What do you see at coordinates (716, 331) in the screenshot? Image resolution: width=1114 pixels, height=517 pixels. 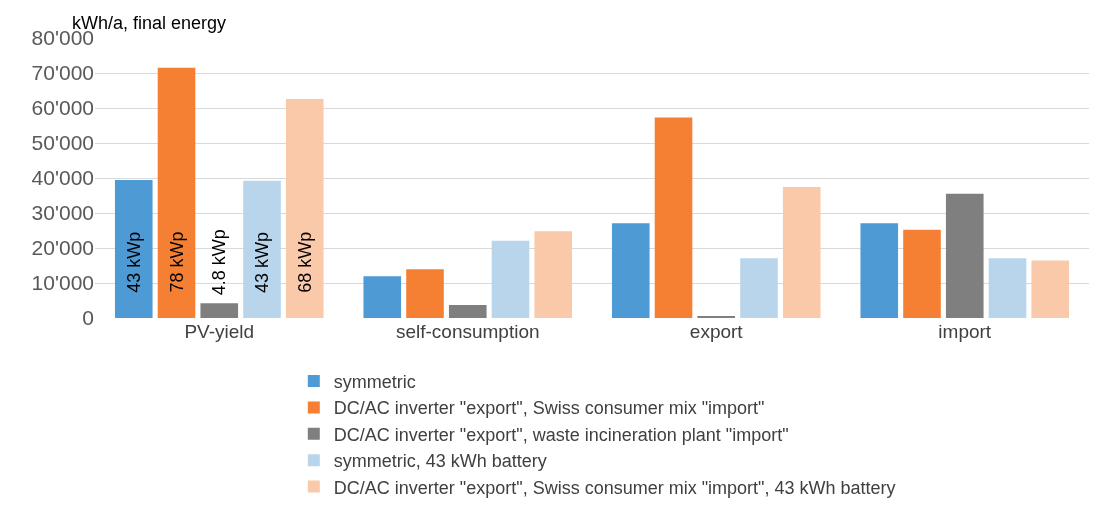 I see `x-tick-label: export` at bounding box center [716, 331].